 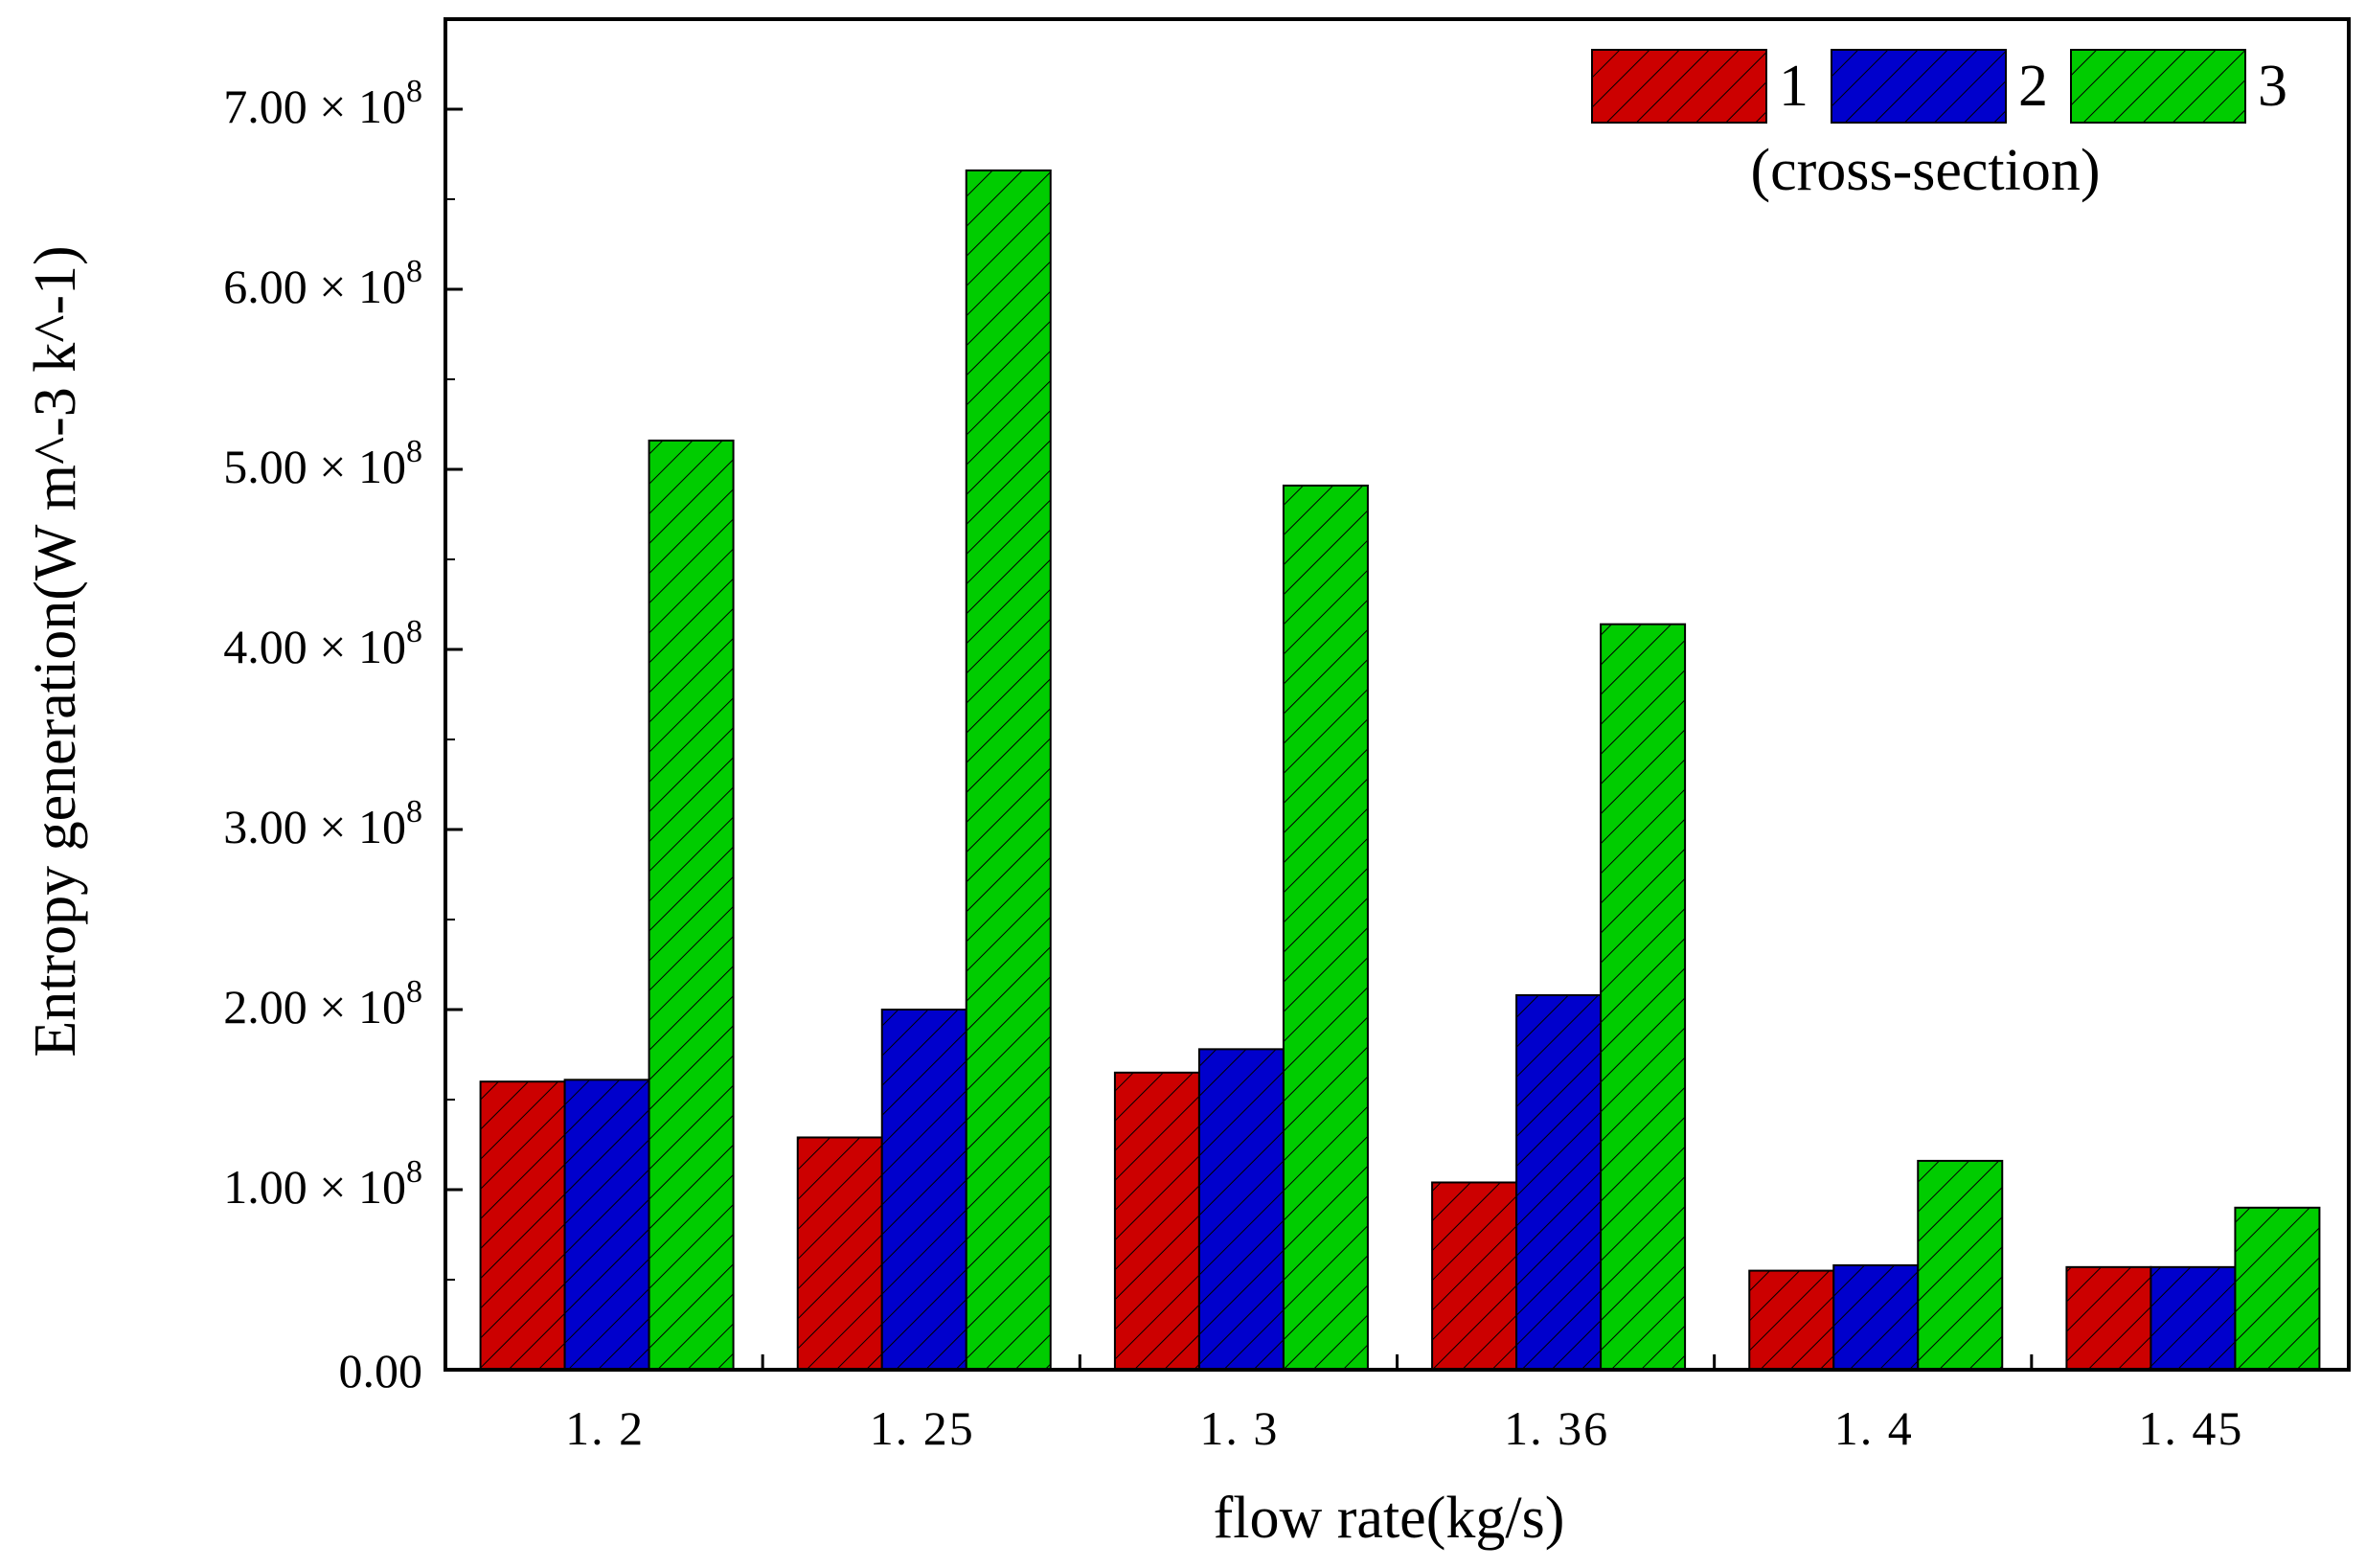 I want to click on y-tick-label: 5.00 × 10⁸, so click(x=322, y=463).